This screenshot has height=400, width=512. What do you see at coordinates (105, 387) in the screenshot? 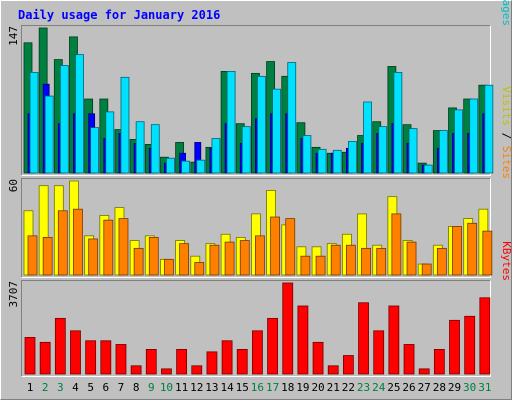
I see `x-tick-label: 6` at bounding box center [105, 387].